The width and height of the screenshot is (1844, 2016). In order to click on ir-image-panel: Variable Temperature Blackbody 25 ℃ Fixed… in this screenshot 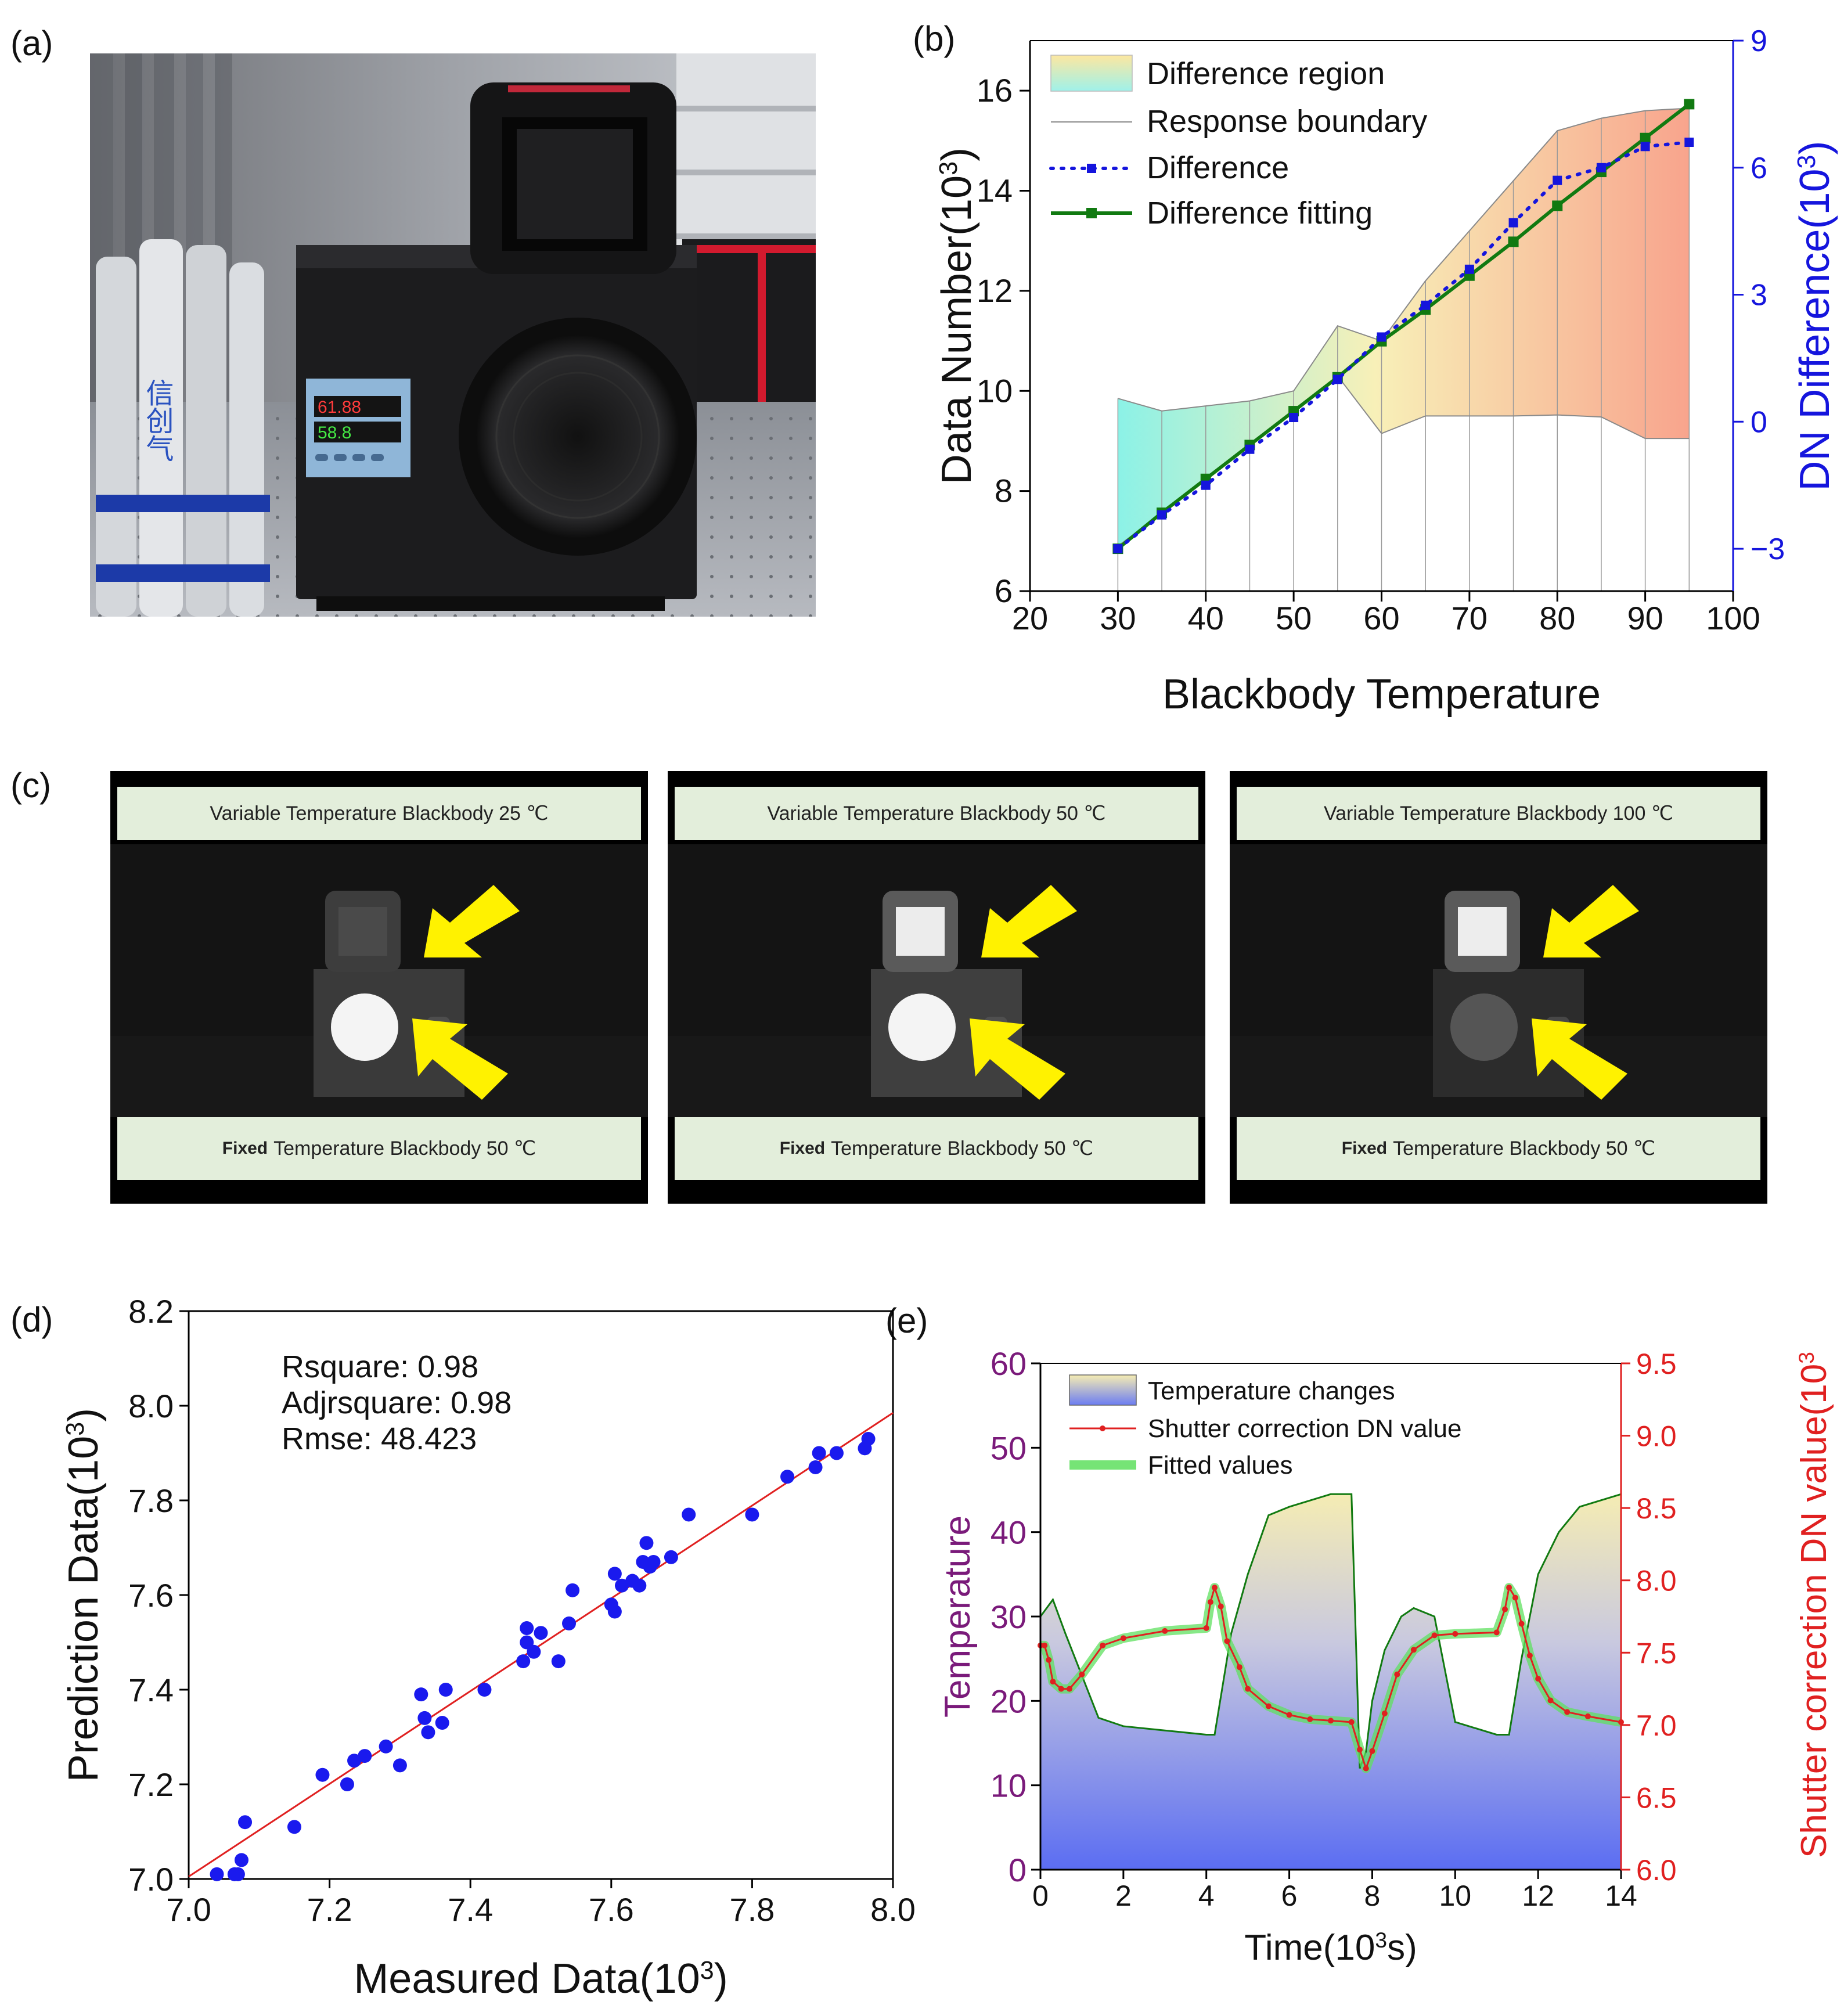, I will do `click(379, 988)`.